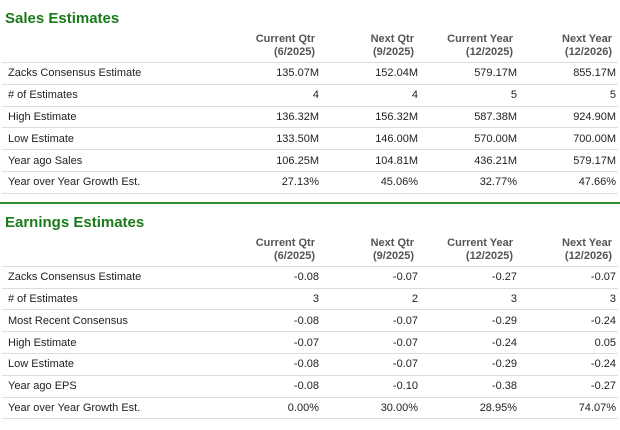 The height and width of the screenshot is (430, 620). I want to click on cell-value: 45.06%, so click(370, 182).